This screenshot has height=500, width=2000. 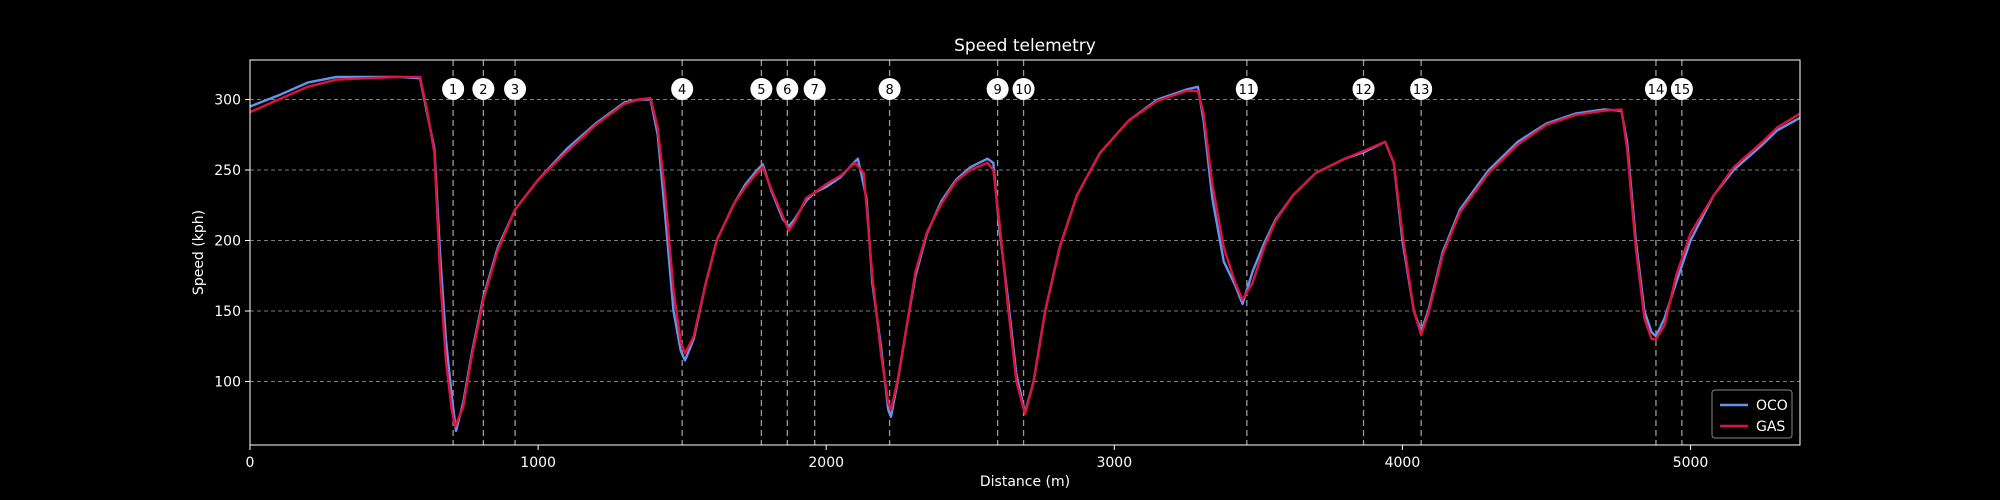 I want to click on legend: OCO GAS, so click(x=1752, y=414).